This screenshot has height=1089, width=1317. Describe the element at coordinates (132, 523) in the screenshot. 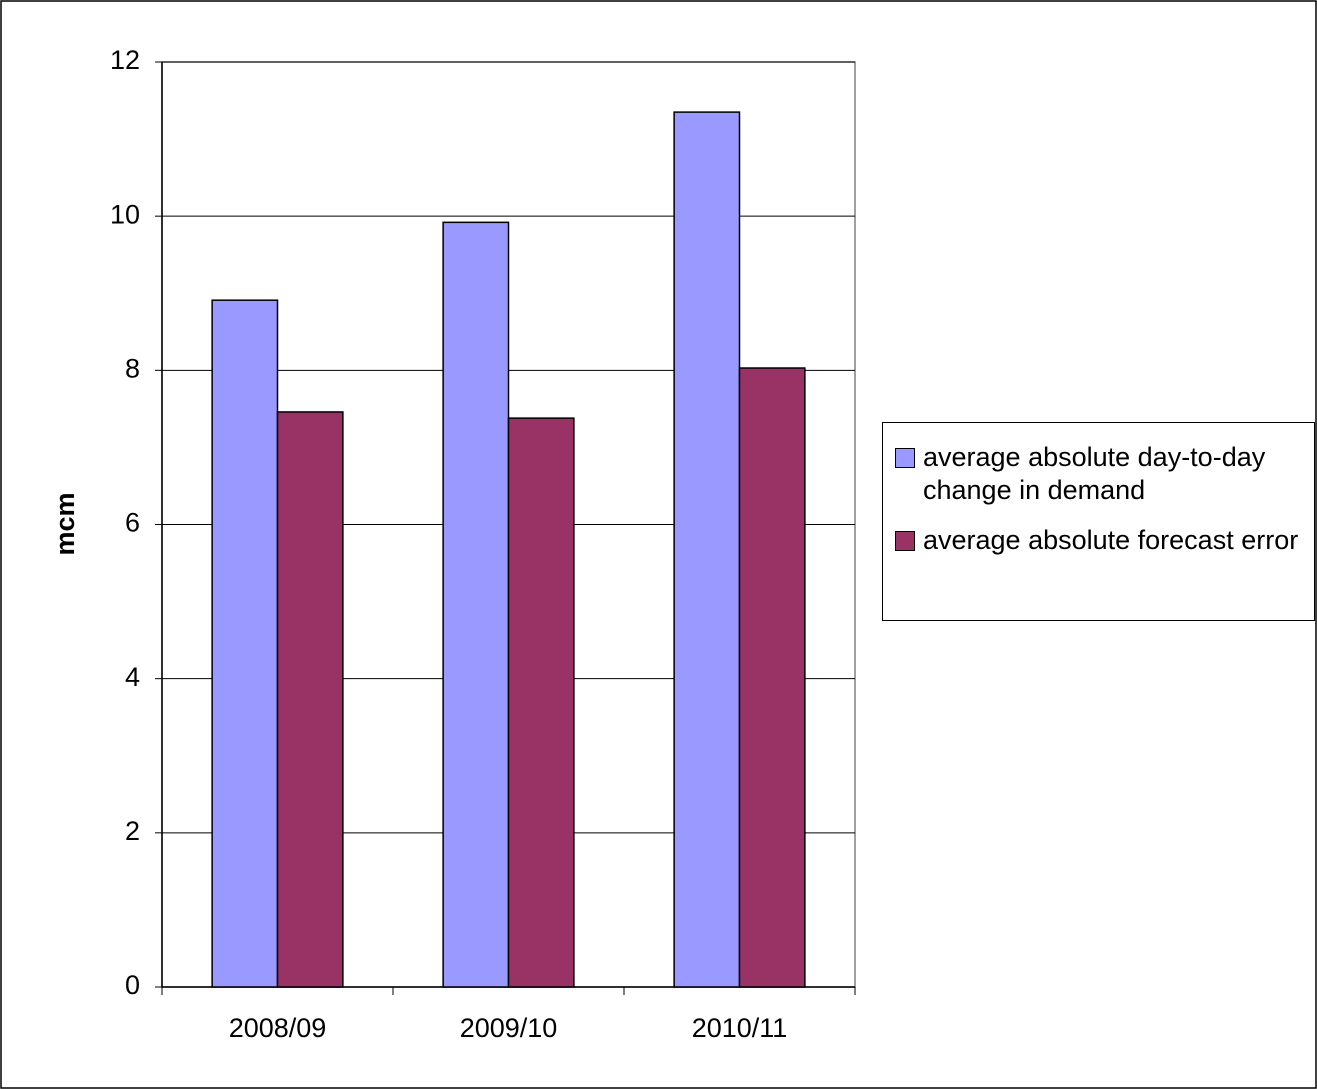

I see `y-tick-label: 6` at that location.